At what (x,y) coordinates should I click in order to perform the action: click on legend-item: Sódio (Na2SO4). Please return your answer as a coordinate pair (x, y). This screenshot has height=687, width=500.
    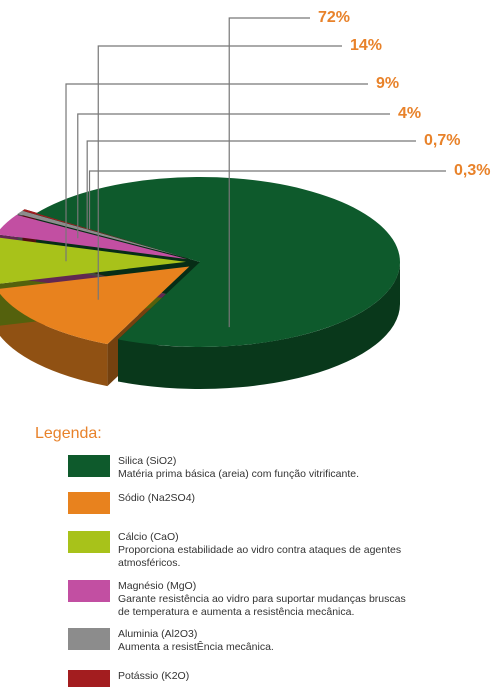
    Looking at the image, I should click on (243, 503).